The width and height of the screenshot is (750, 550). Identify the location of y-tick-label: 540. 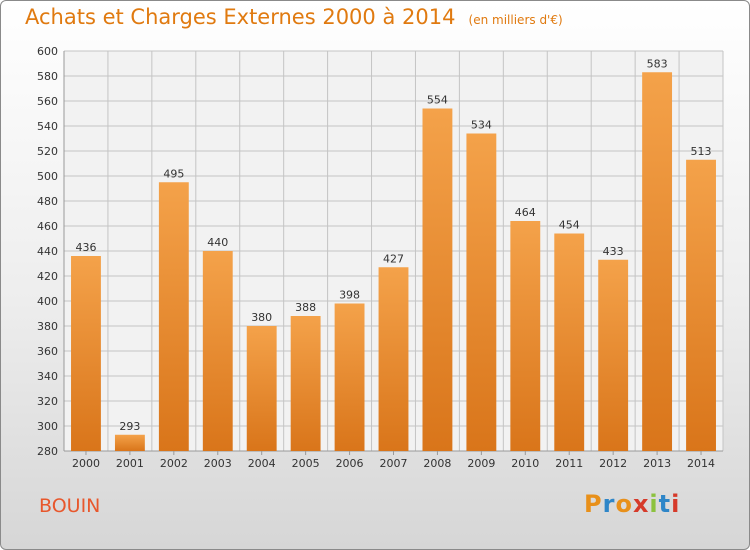
(47, 126).